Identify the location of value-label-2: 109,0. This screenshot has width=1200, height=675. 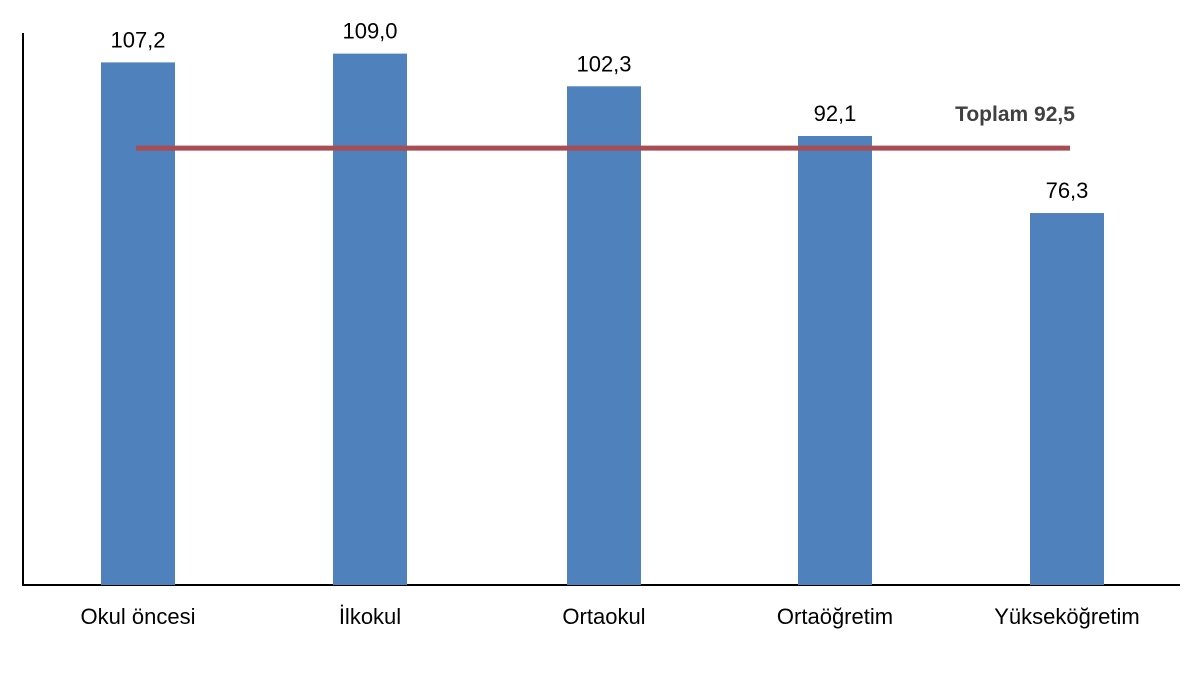
(369, 31).